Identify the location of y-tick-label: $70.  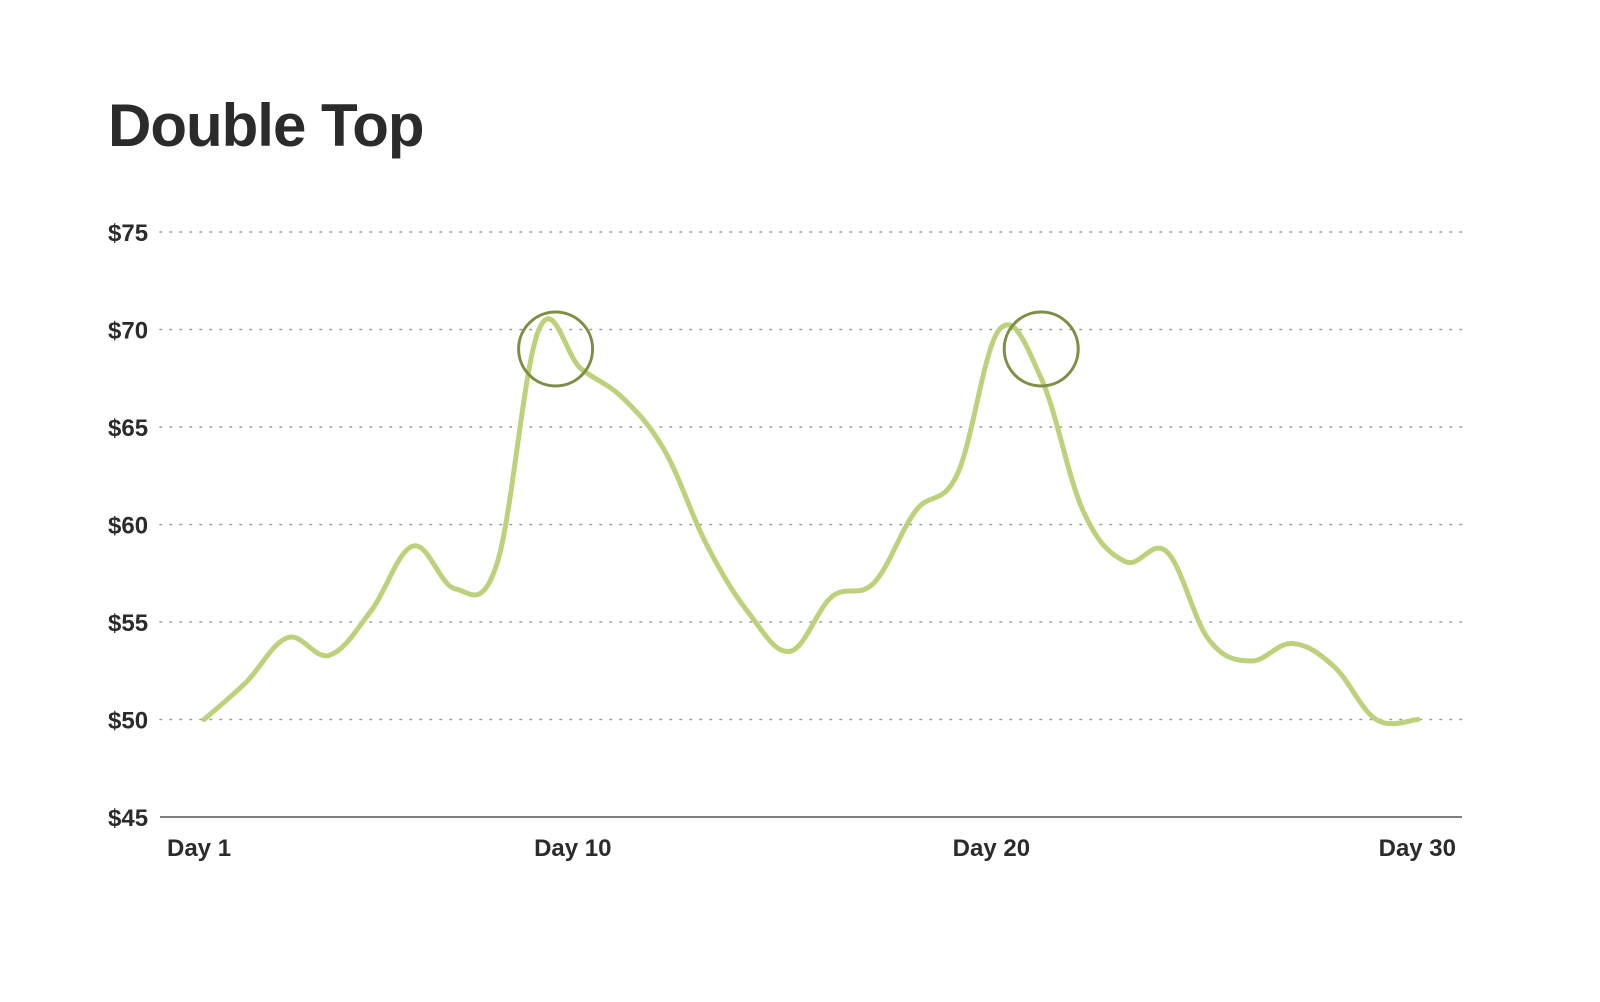
(128, 331).